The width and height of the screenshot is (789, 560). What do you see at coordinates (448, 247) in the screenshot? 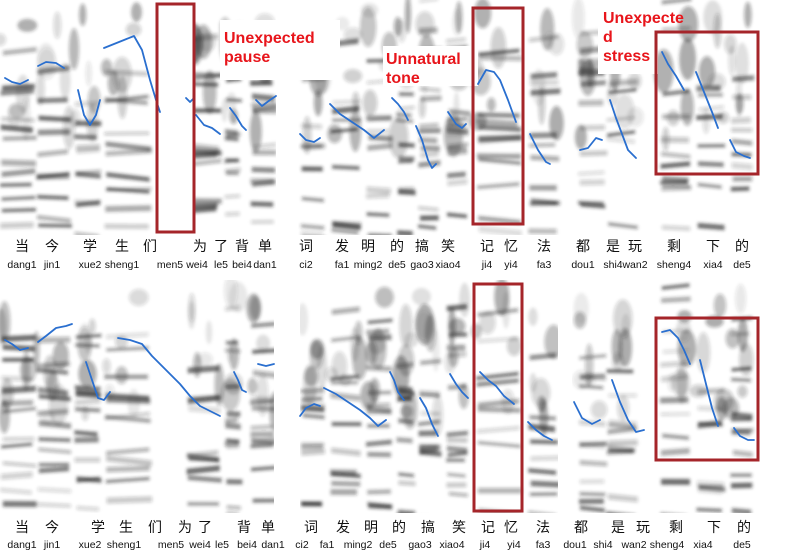
I see `syllable-hanzi: 笑` at bounding box center [448, 247].